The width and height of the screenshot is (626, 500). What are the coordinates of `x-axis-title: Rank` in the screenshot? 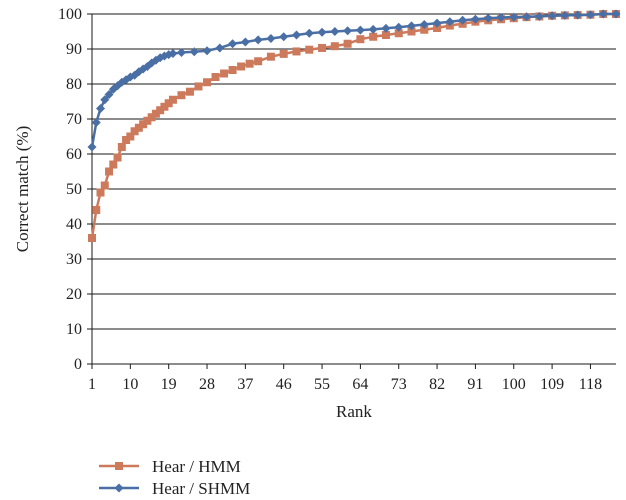 It's located at (354, 411).